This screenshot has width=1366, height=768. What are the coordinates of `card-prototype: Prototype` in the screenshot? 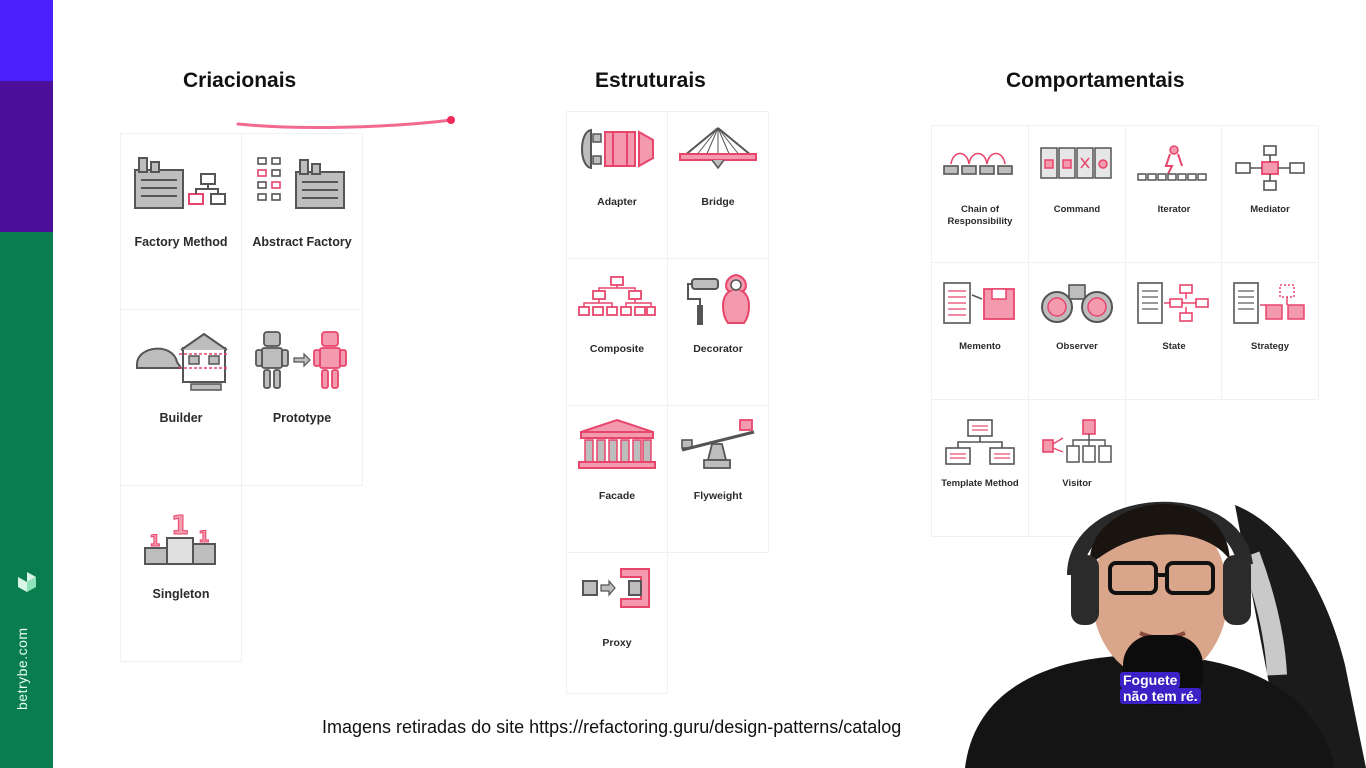 It's located at (302, 397).